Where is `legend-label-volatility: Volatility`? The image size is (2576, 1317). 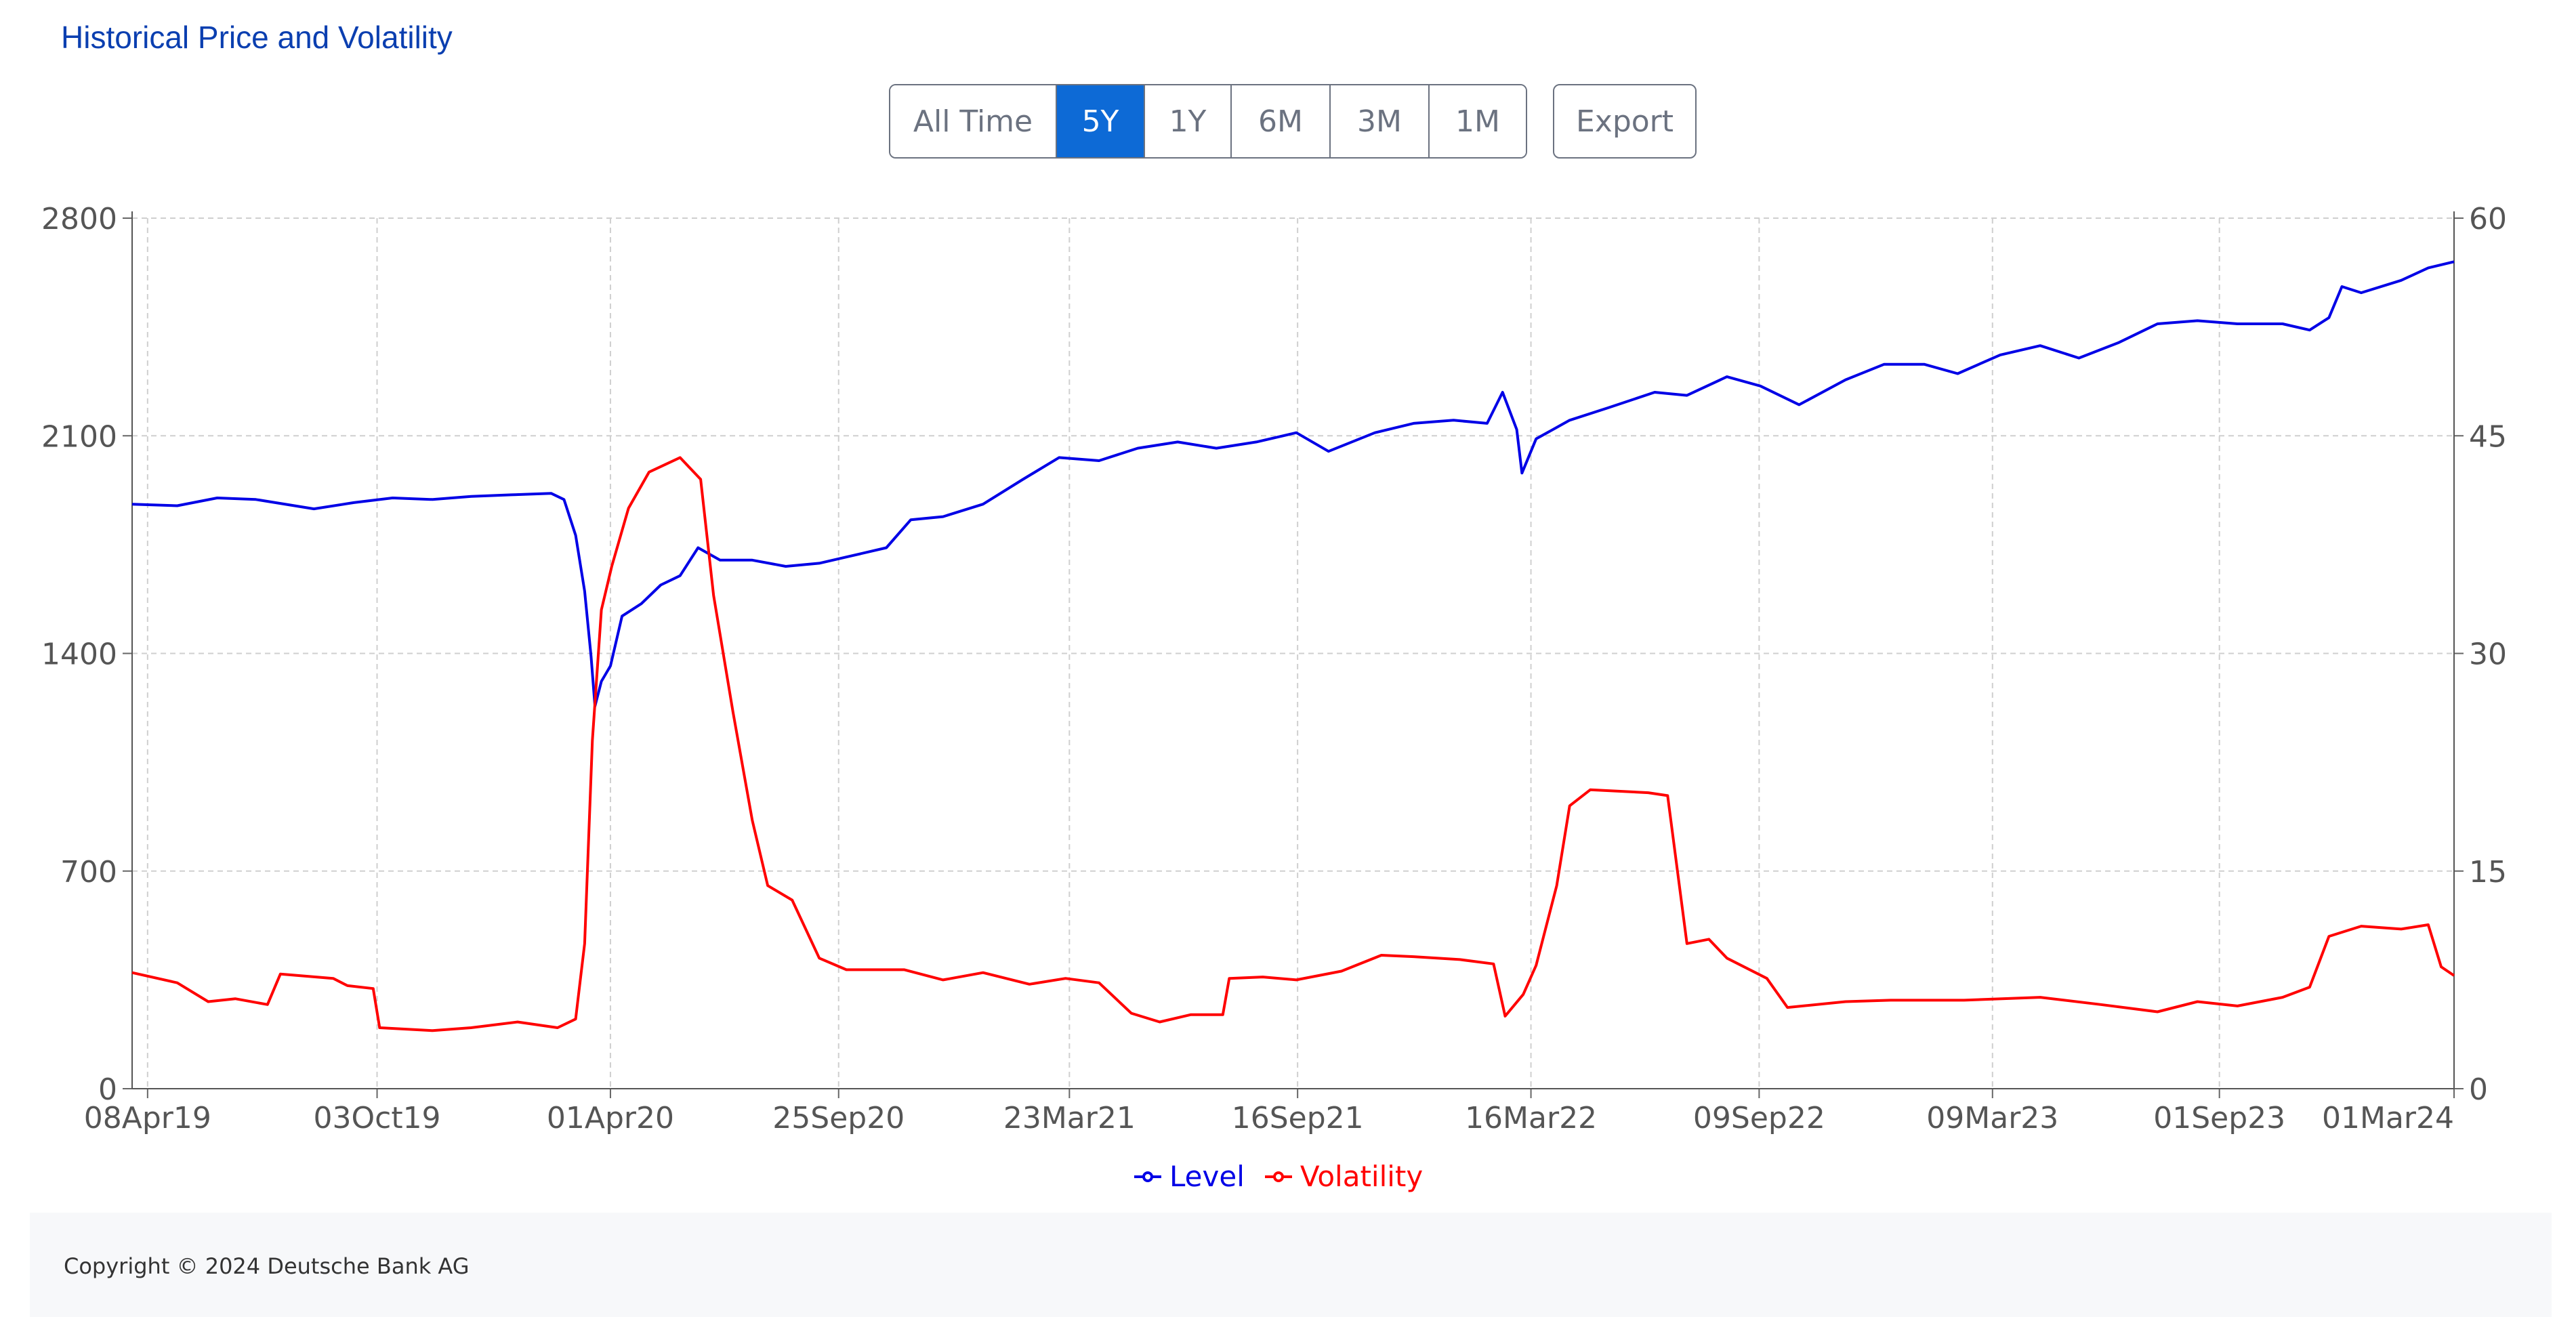
legend-label-volatility: Volatility is located at coordinates (1362, 1176).